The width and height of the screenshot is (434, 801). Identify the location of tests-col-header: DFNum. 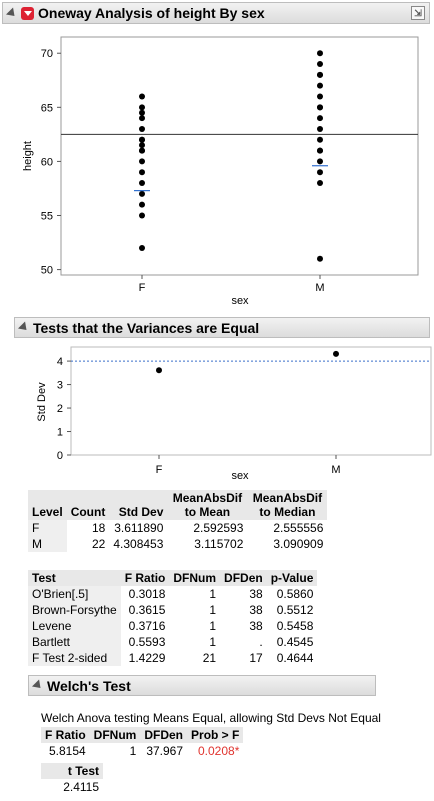
(195, 578).